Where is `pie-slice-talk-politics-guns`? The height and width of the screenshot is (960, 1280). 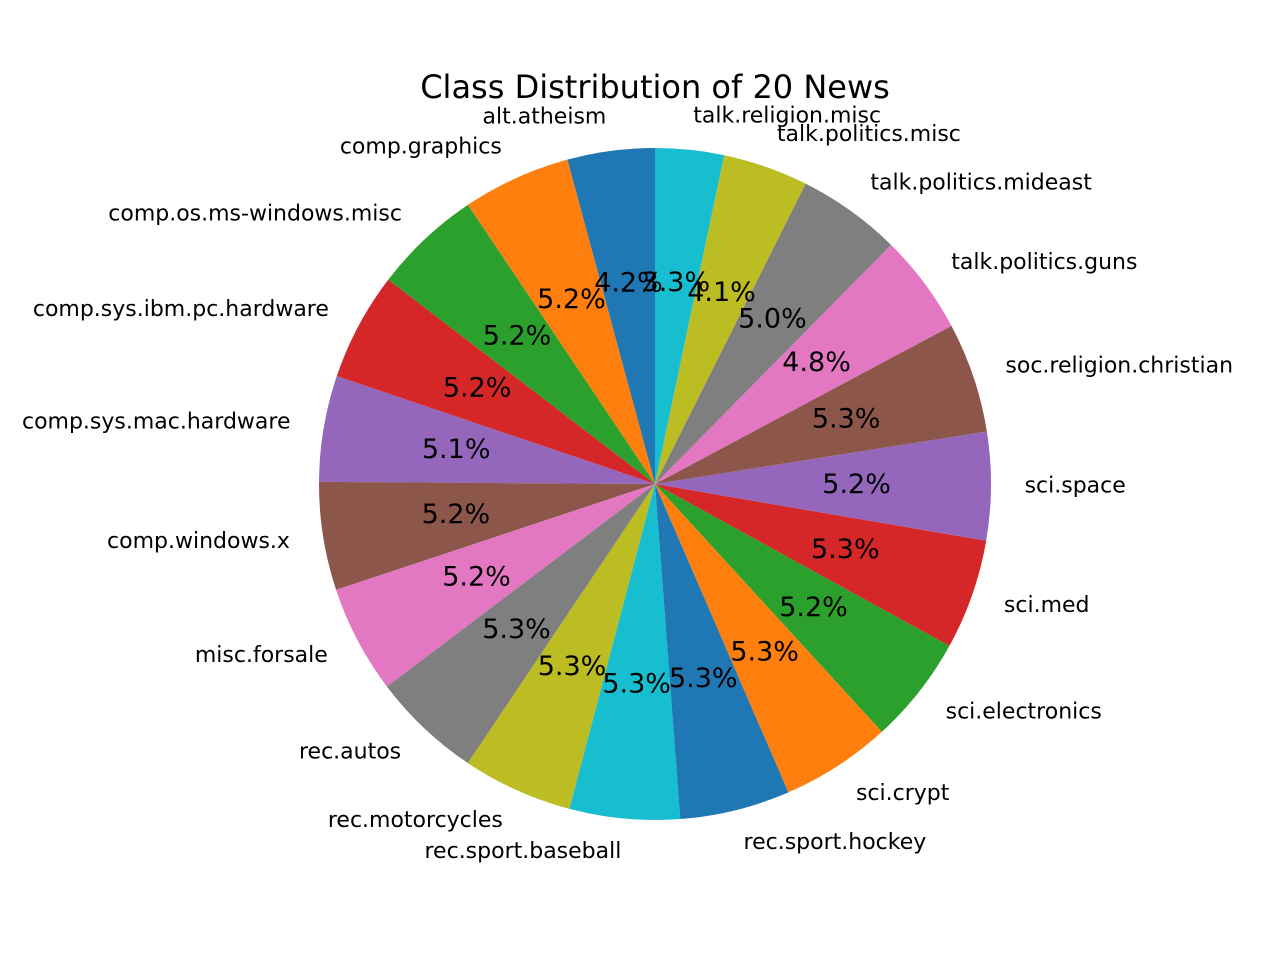
pie-slice-talk-politics-guns is located at coordinates (803, 364).